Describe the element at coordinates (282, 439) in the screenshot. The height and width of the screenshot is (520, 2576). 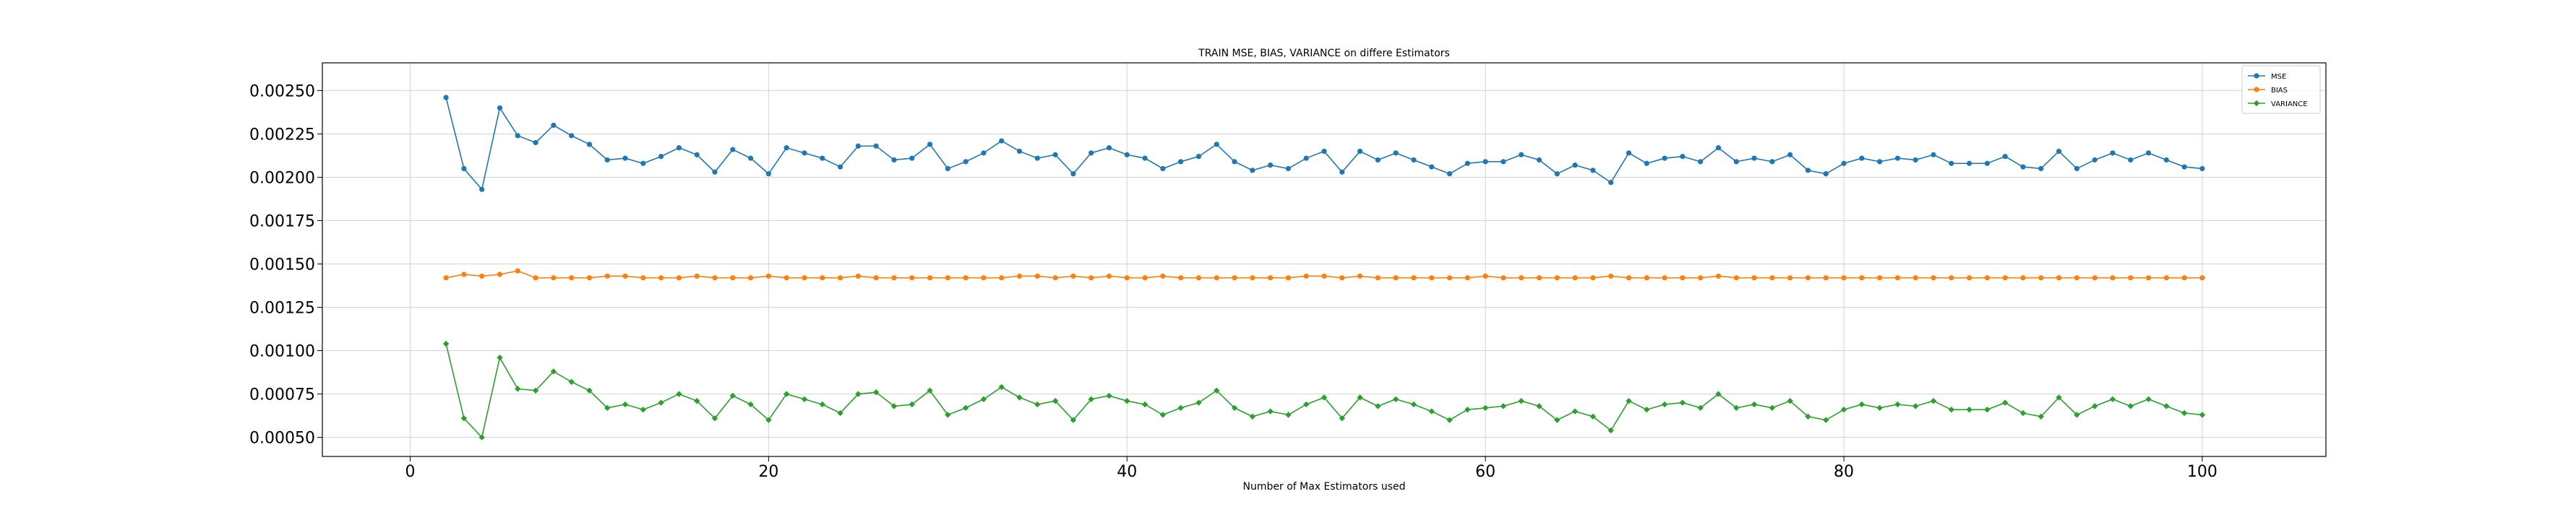
I see `y-tick-label: 0.00050` at that location.